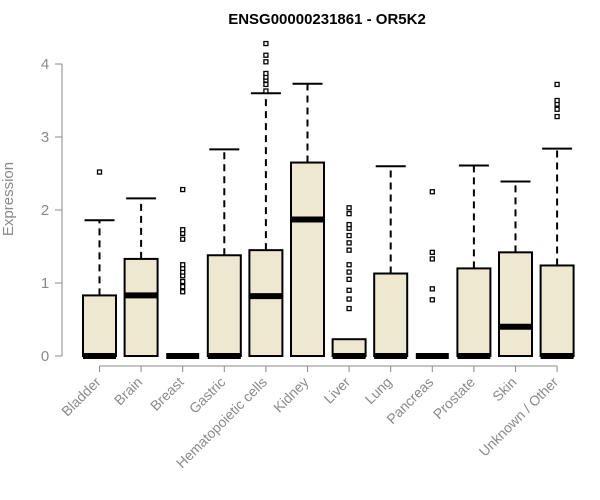 The width and height of the screenshot is (600, 500). What do you see at coordinates (81, 397) in the screenshot?
I see `x-tick-label: Bladder` at bounding box center [81, 397].